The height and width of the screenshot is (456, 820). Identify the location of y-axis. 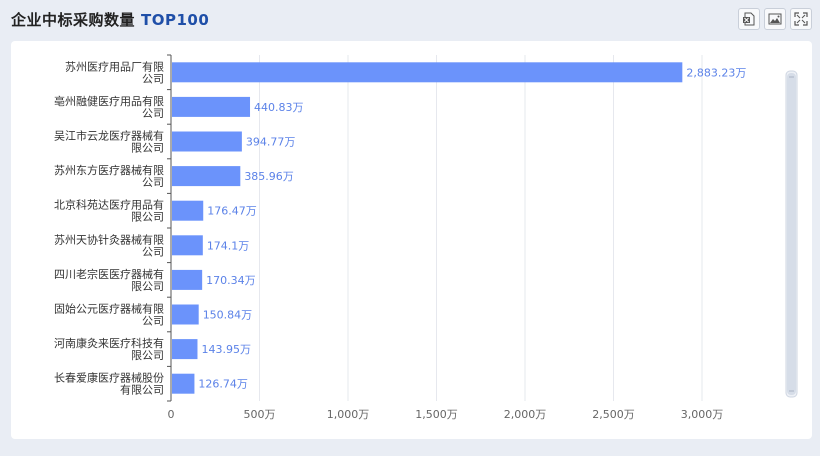
(169, 228).